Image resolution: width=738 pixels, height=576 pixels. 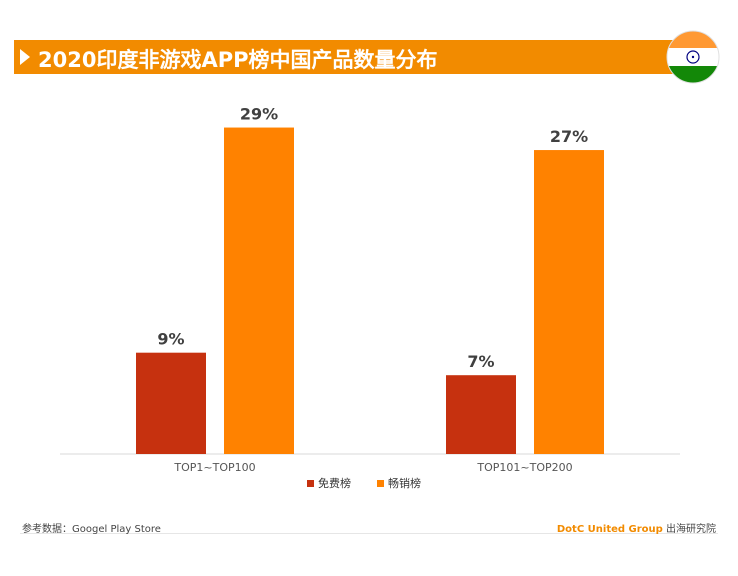 What do you see at coordinates (238, 60) in the screenshot?
I see `page-title: 2020印度非游戏APP榜中国产品数量分布` at bounding box center [238, 60].